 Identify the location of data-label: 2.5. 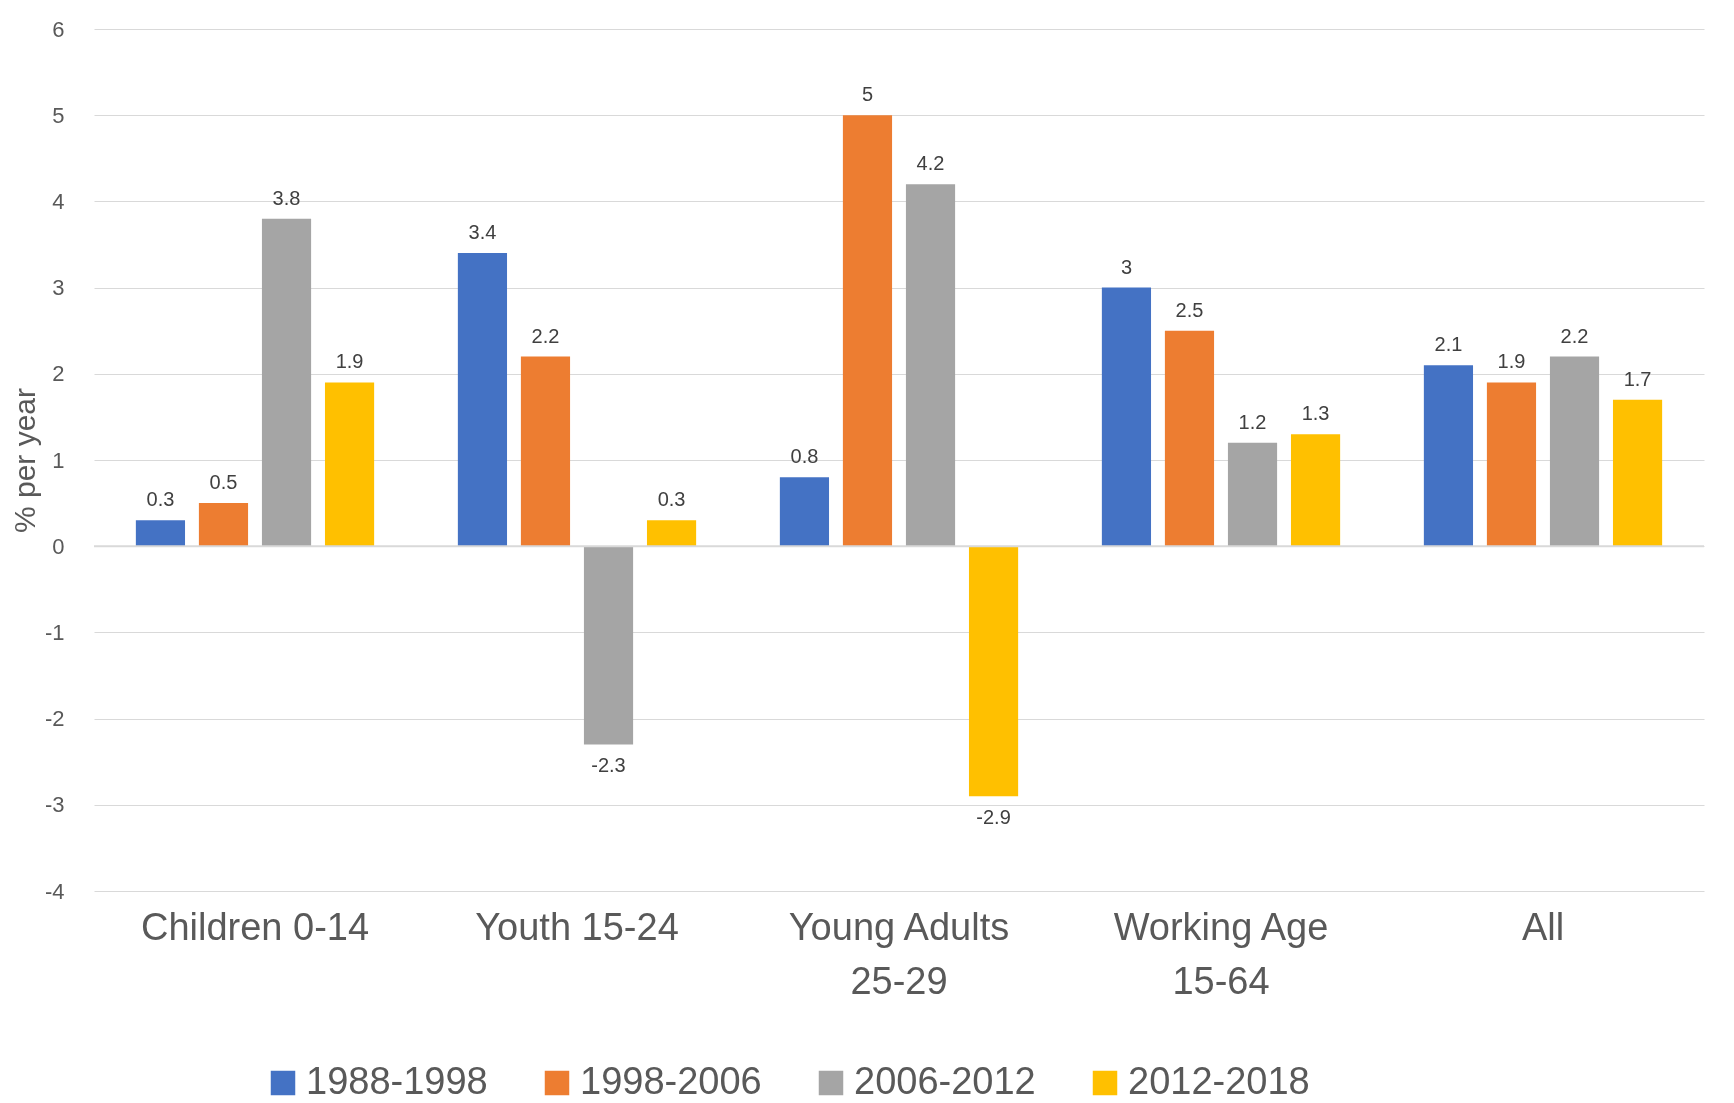
(1189, 309).